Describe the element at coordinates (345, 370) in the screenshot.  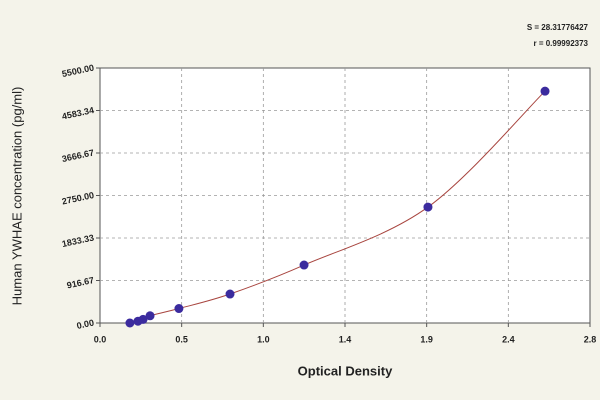
I see `x-axis-title: Optical Density` at that location.